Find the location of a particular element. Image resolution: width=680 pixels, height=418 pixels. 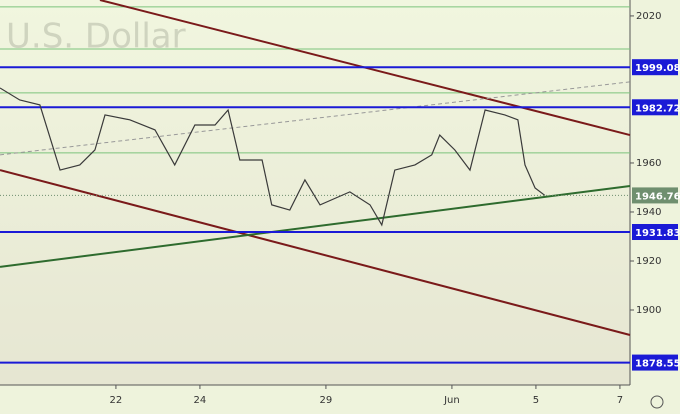

y-tick-label: 2020 is located at coordinates (648, 16).